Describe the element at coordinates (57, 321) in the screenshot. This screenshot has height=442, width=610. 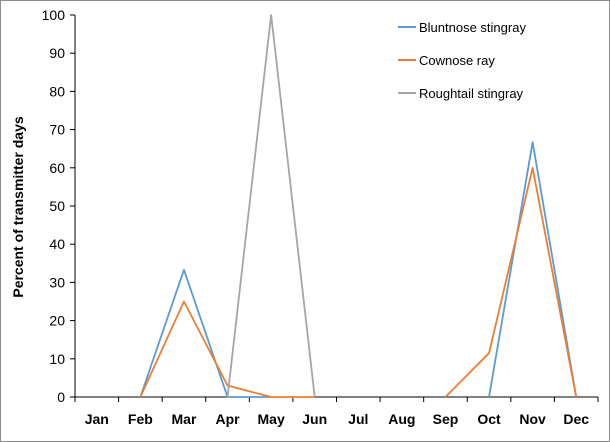
I see `y-tick-label: 20` at that location.